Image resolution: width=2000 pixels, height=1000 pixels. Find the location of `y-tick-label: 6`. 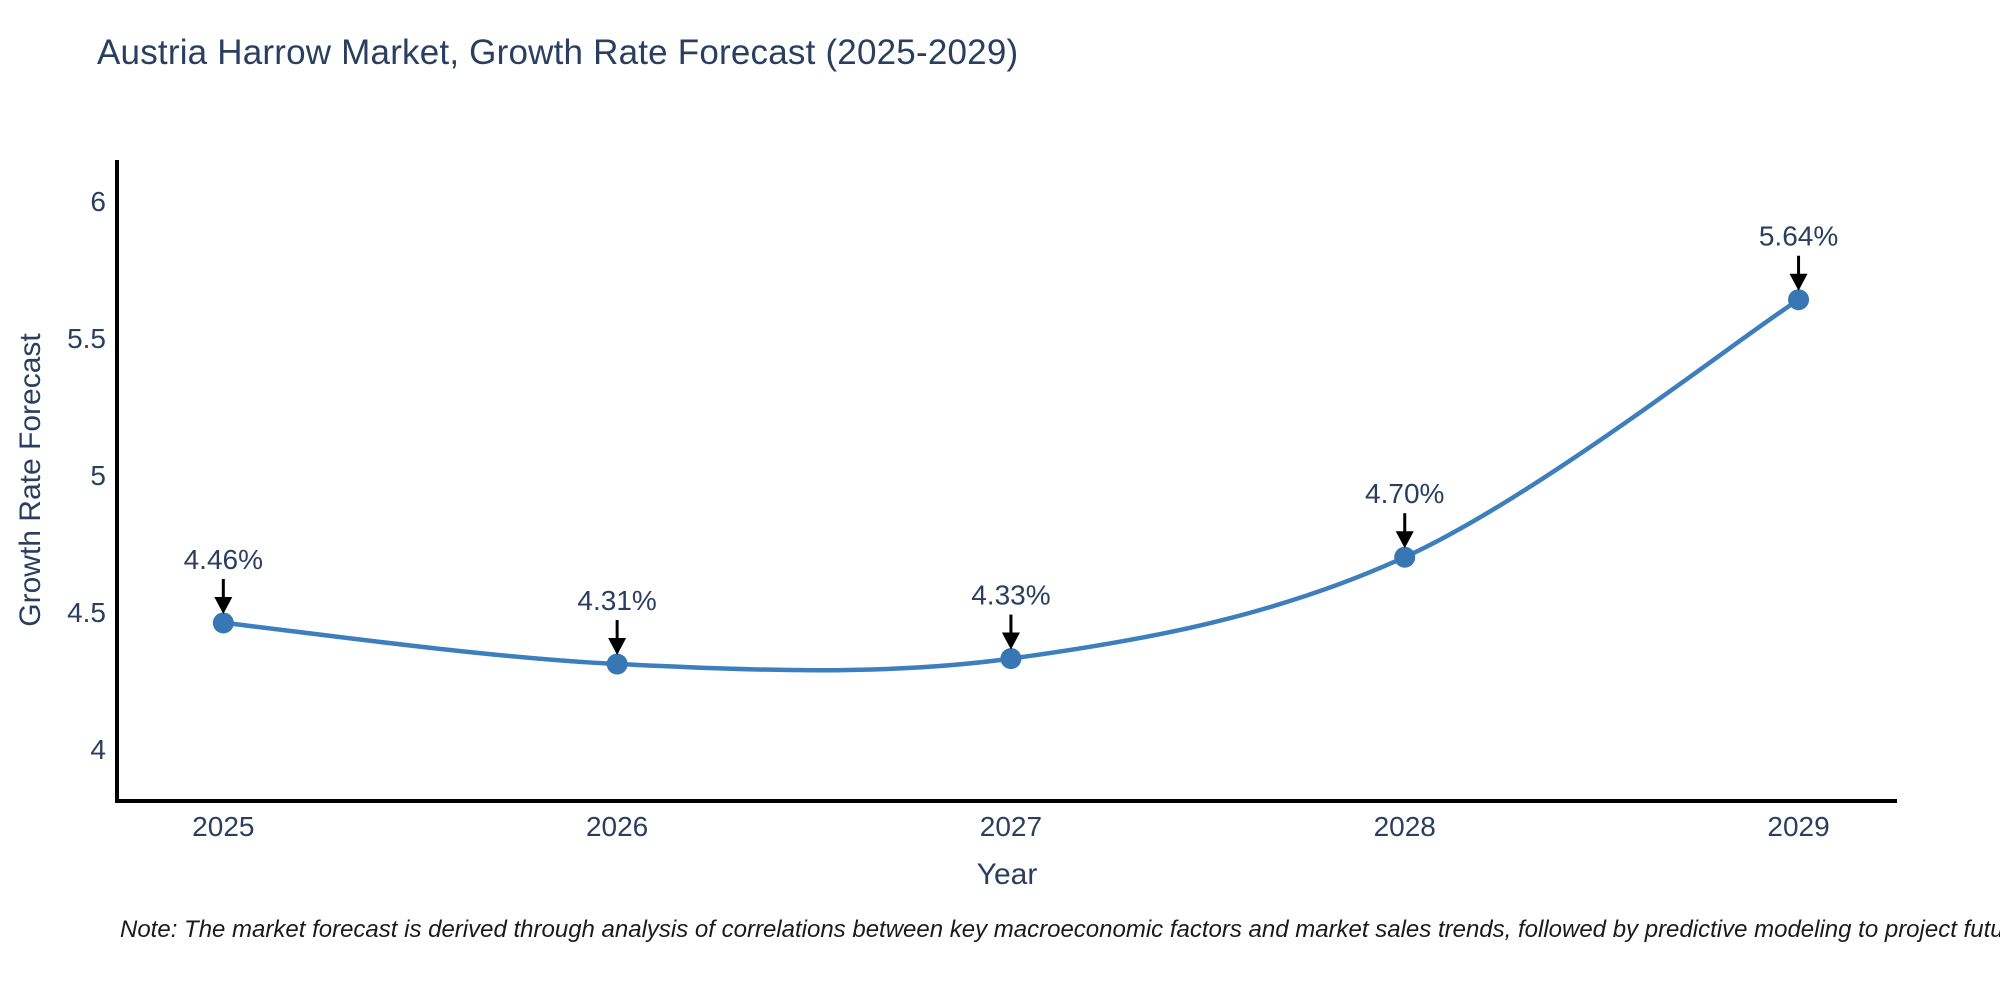

y-tick-label: 6 is located at coordinates (98, 201).